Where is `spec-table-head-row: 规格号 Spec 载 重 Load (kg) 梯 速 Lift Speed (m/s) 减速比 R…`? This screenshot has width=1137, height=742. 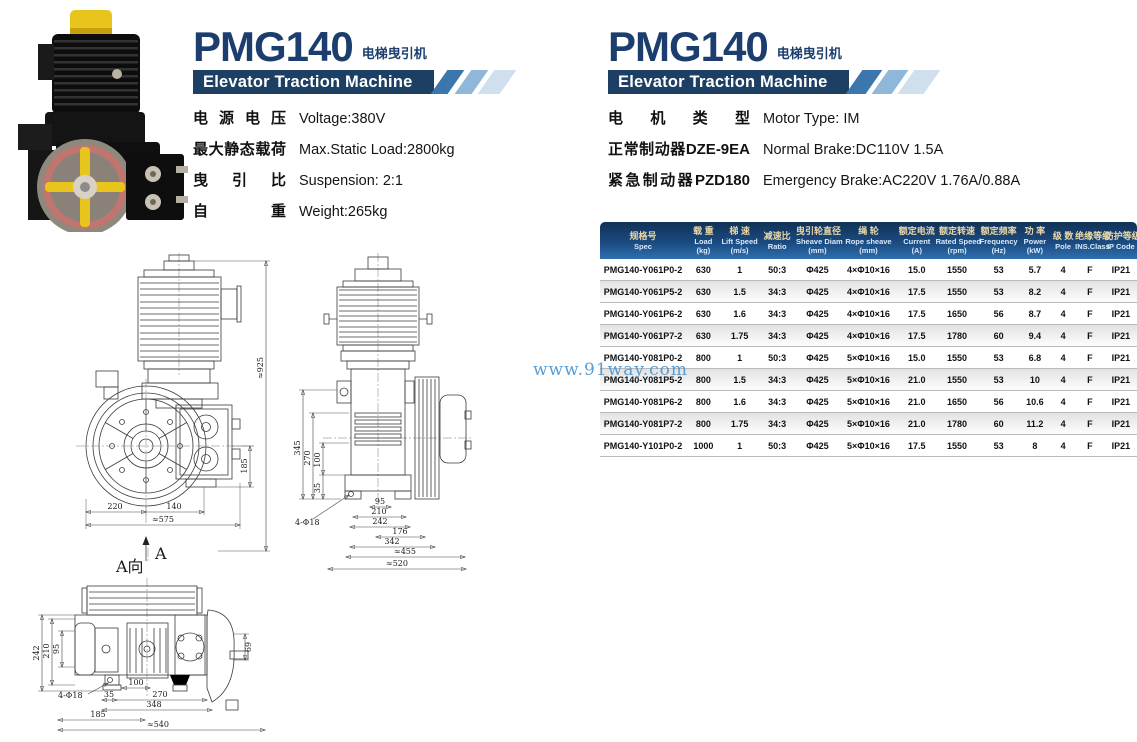 spec-table-head-row: 规格号 Spec 载 重 Load (kg) 梯 速 Lift Speed (m/s) 减速比 R… is located at coordinates (868, 240).